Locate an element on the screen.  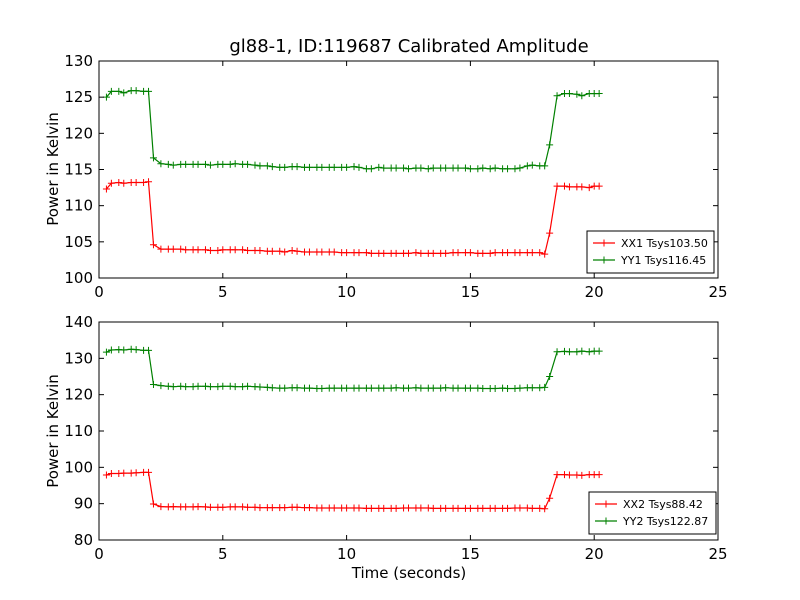
y-tick-label: 125 is located at coordinates (78, 97).